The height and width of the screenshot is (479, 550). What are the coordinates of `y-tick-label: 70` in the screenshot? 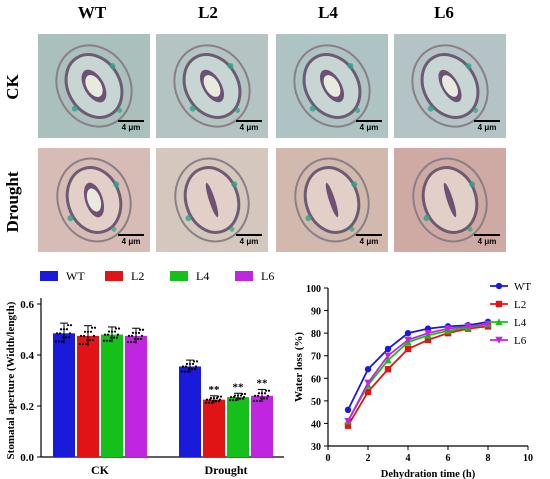 It's located at (316, 357).